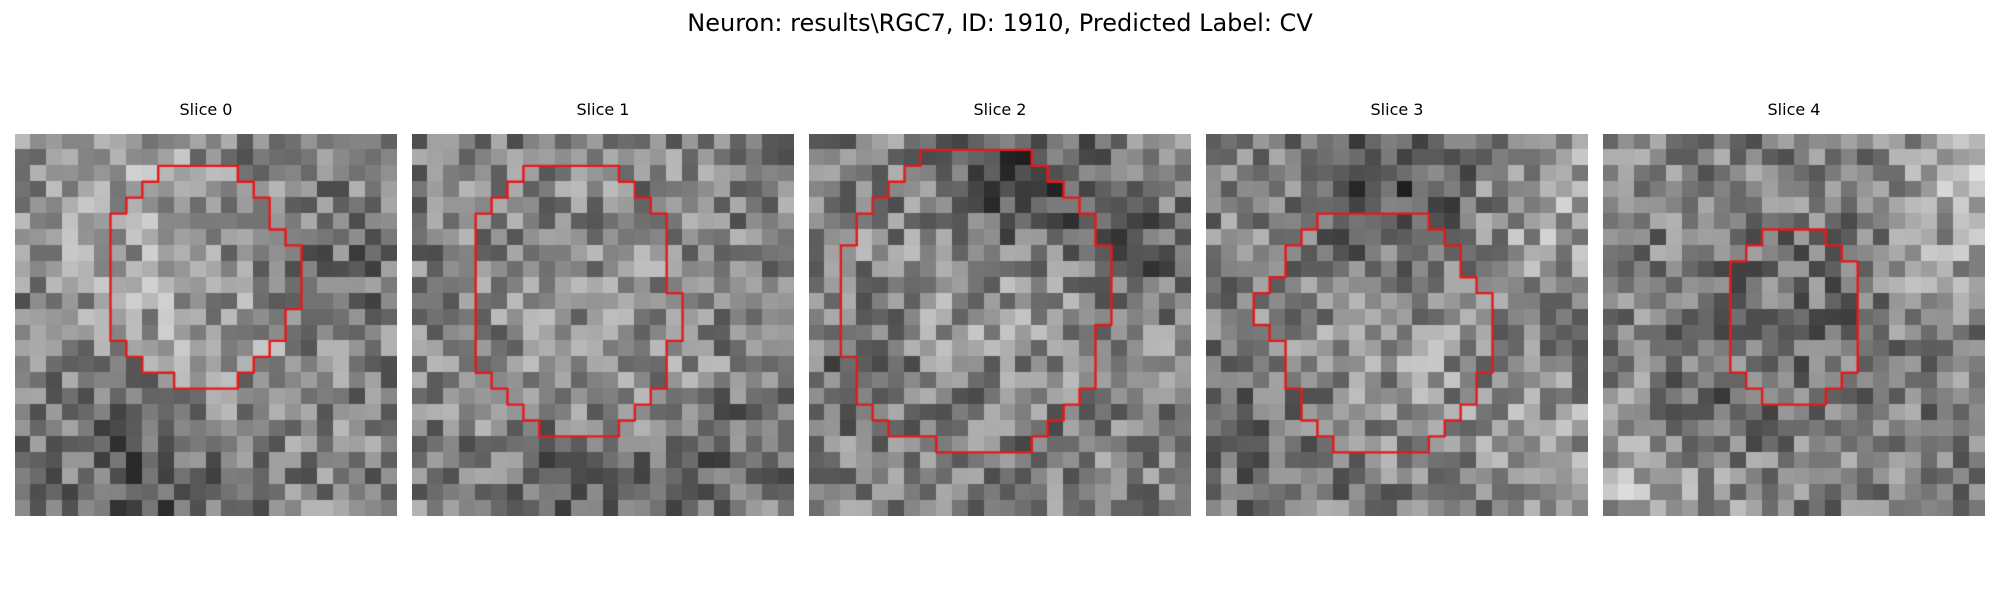  I want to click on slice-panel-2: Slice 2, so click(1000, 310).